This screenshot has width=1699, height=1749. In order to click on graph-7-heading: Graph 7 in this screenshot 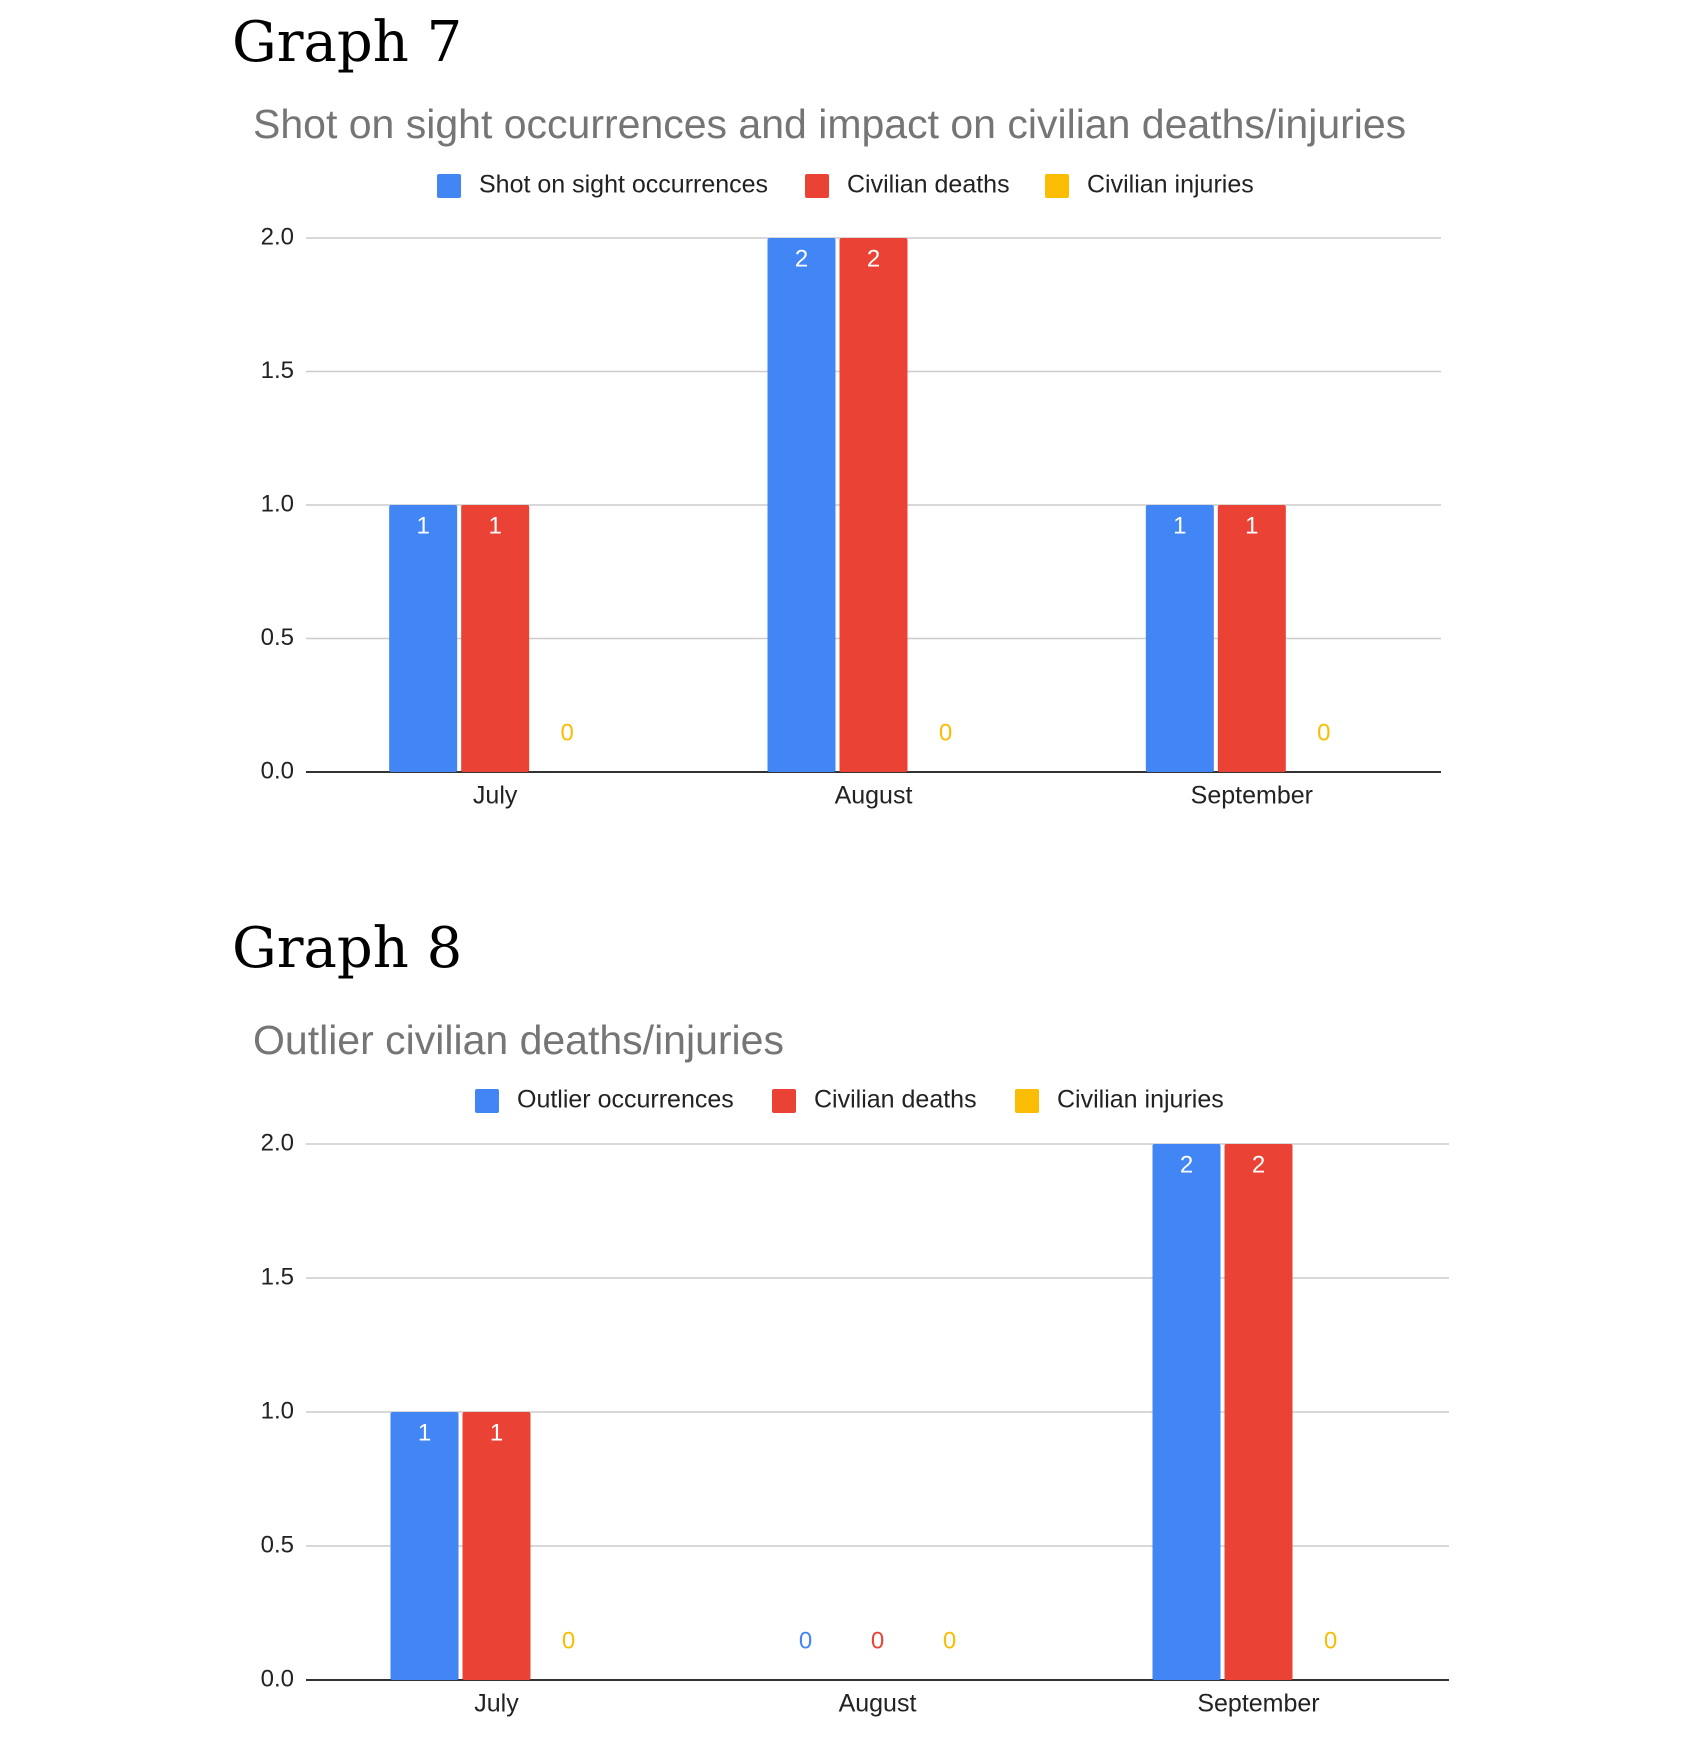, I will do `click(347, 42)`.